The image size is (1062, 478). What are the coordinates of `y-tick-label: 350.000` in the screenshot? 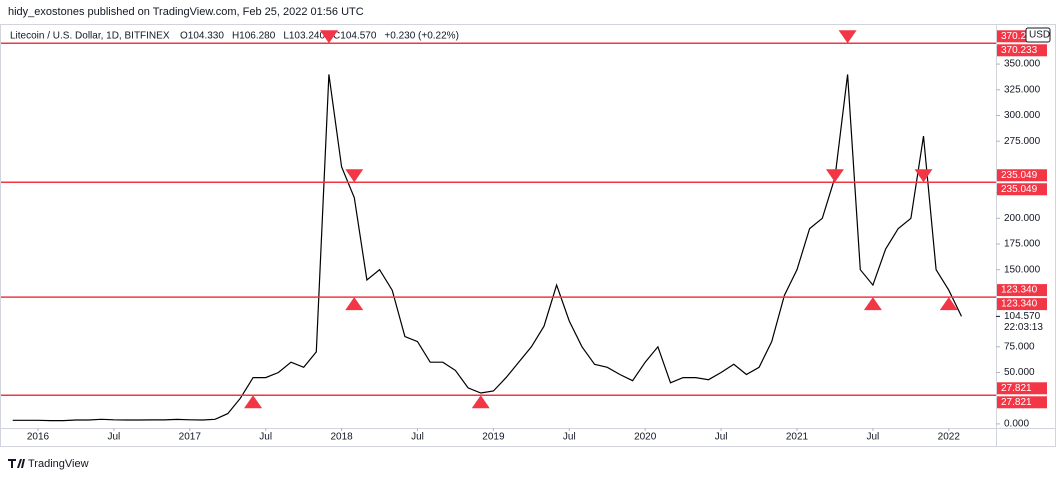 It's located at (1022, 64).